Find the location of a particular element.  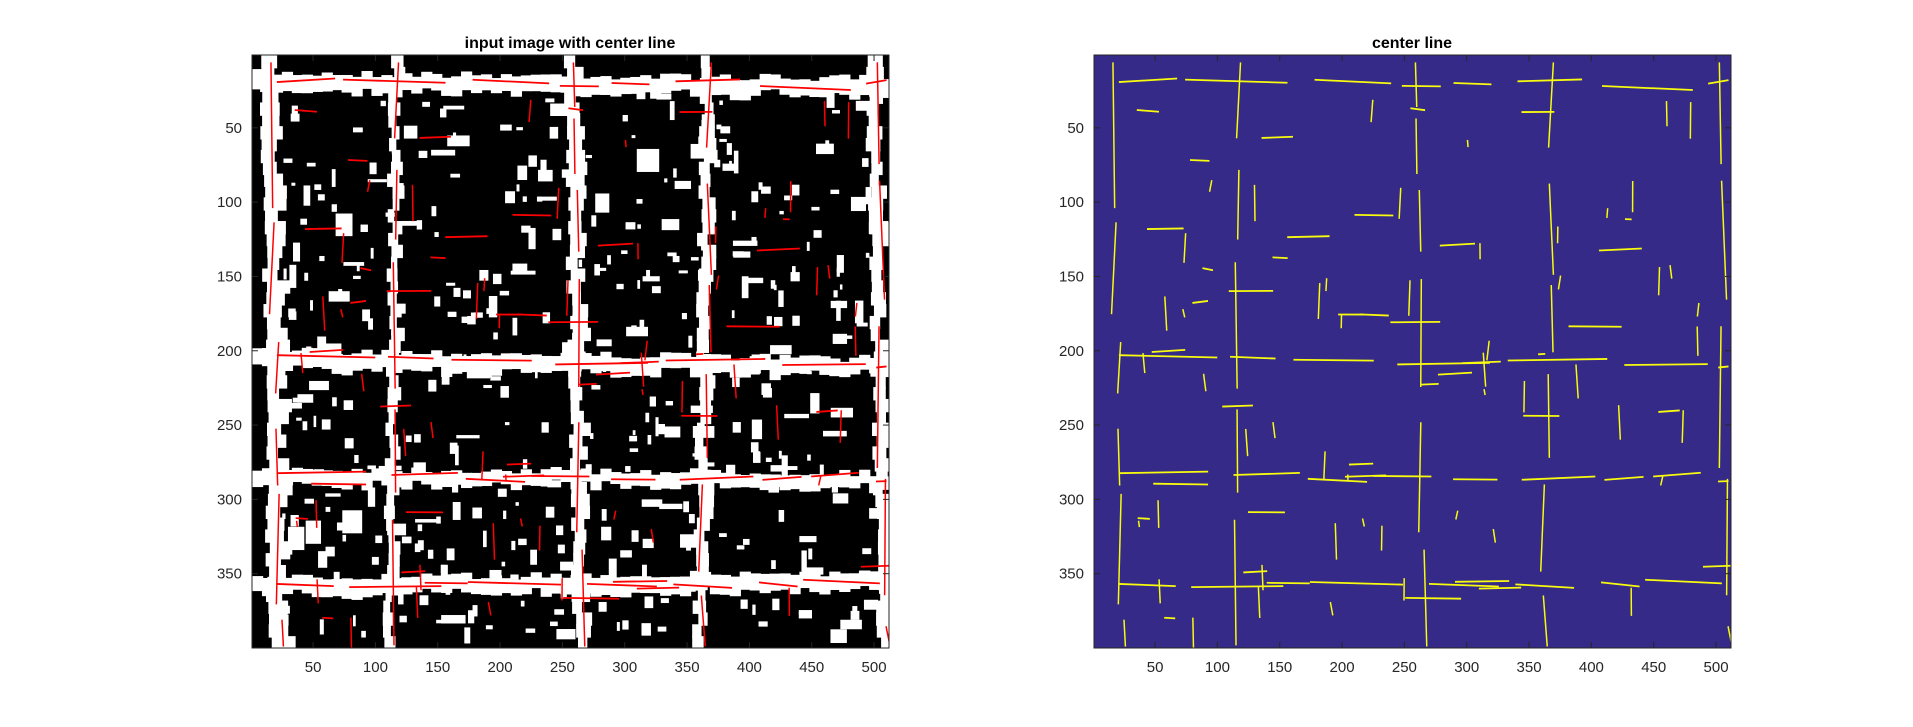

x-tick-label: 150 is located at coordinates (437, 667).